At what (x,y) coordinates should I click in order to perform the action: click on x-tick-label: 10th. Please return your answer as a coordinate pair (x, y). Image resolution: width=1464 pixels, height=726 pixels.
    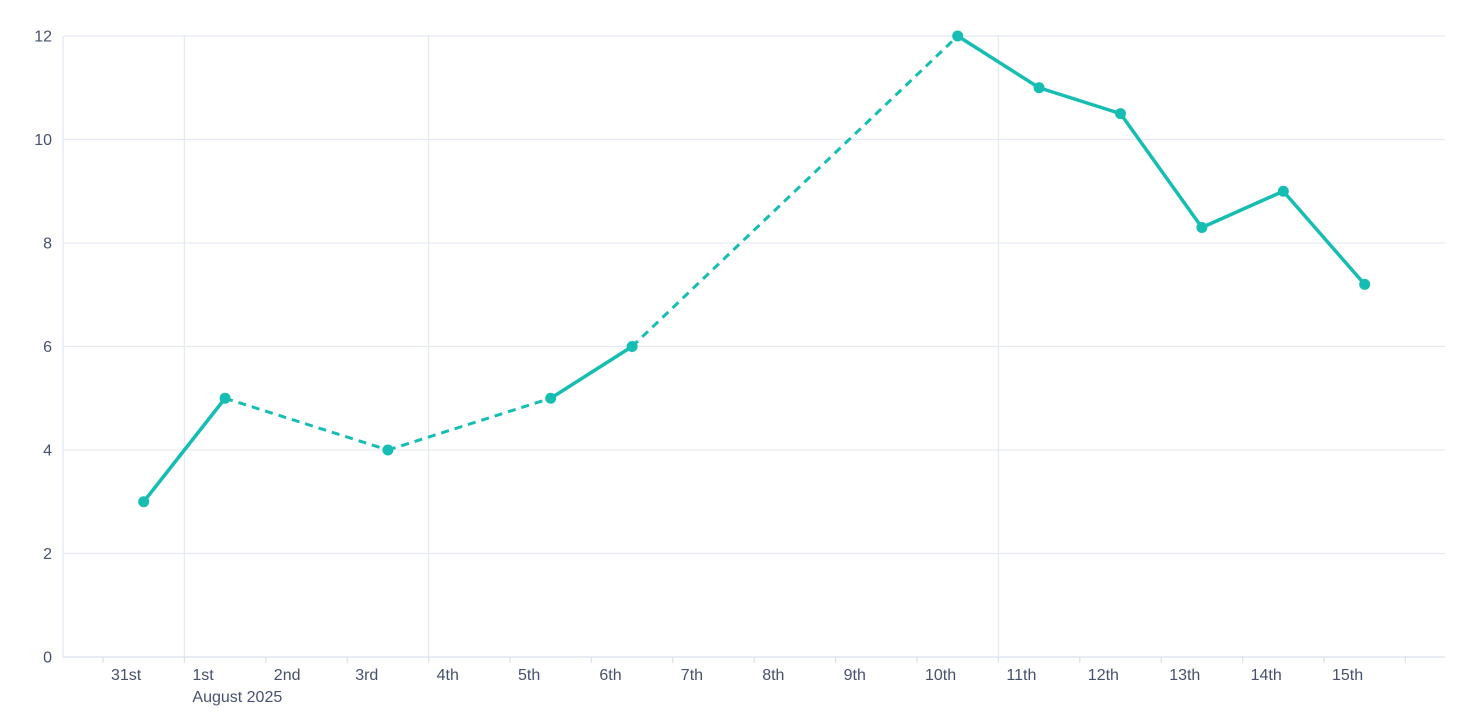
    Looking at the image, I should click on (940, 675).